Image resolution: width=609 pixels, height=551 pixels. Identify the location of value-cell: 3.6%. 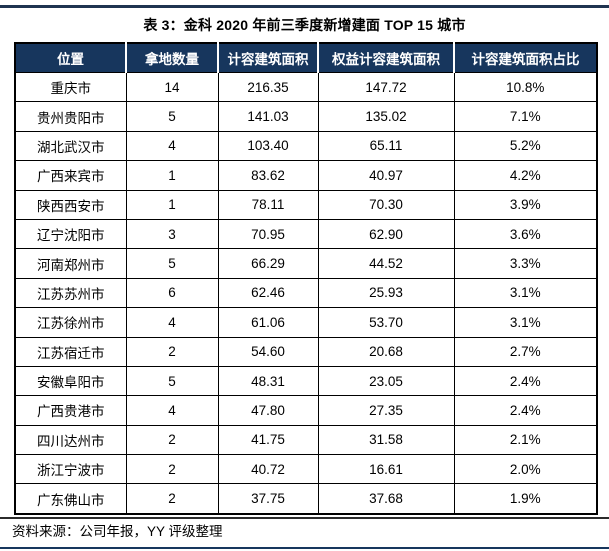
(525, 234).